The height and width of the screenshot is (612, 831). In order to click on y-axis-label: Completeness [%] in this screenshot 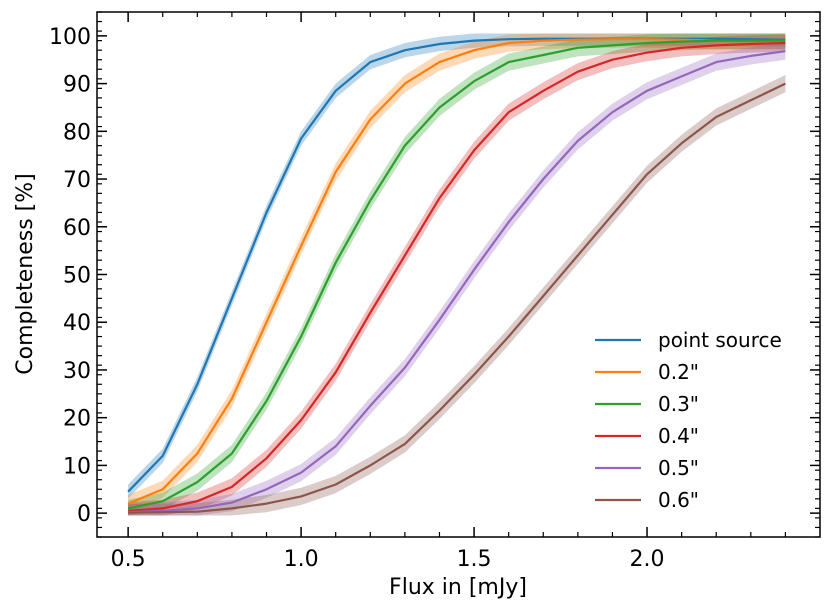, I will do `click(25, 274)`.